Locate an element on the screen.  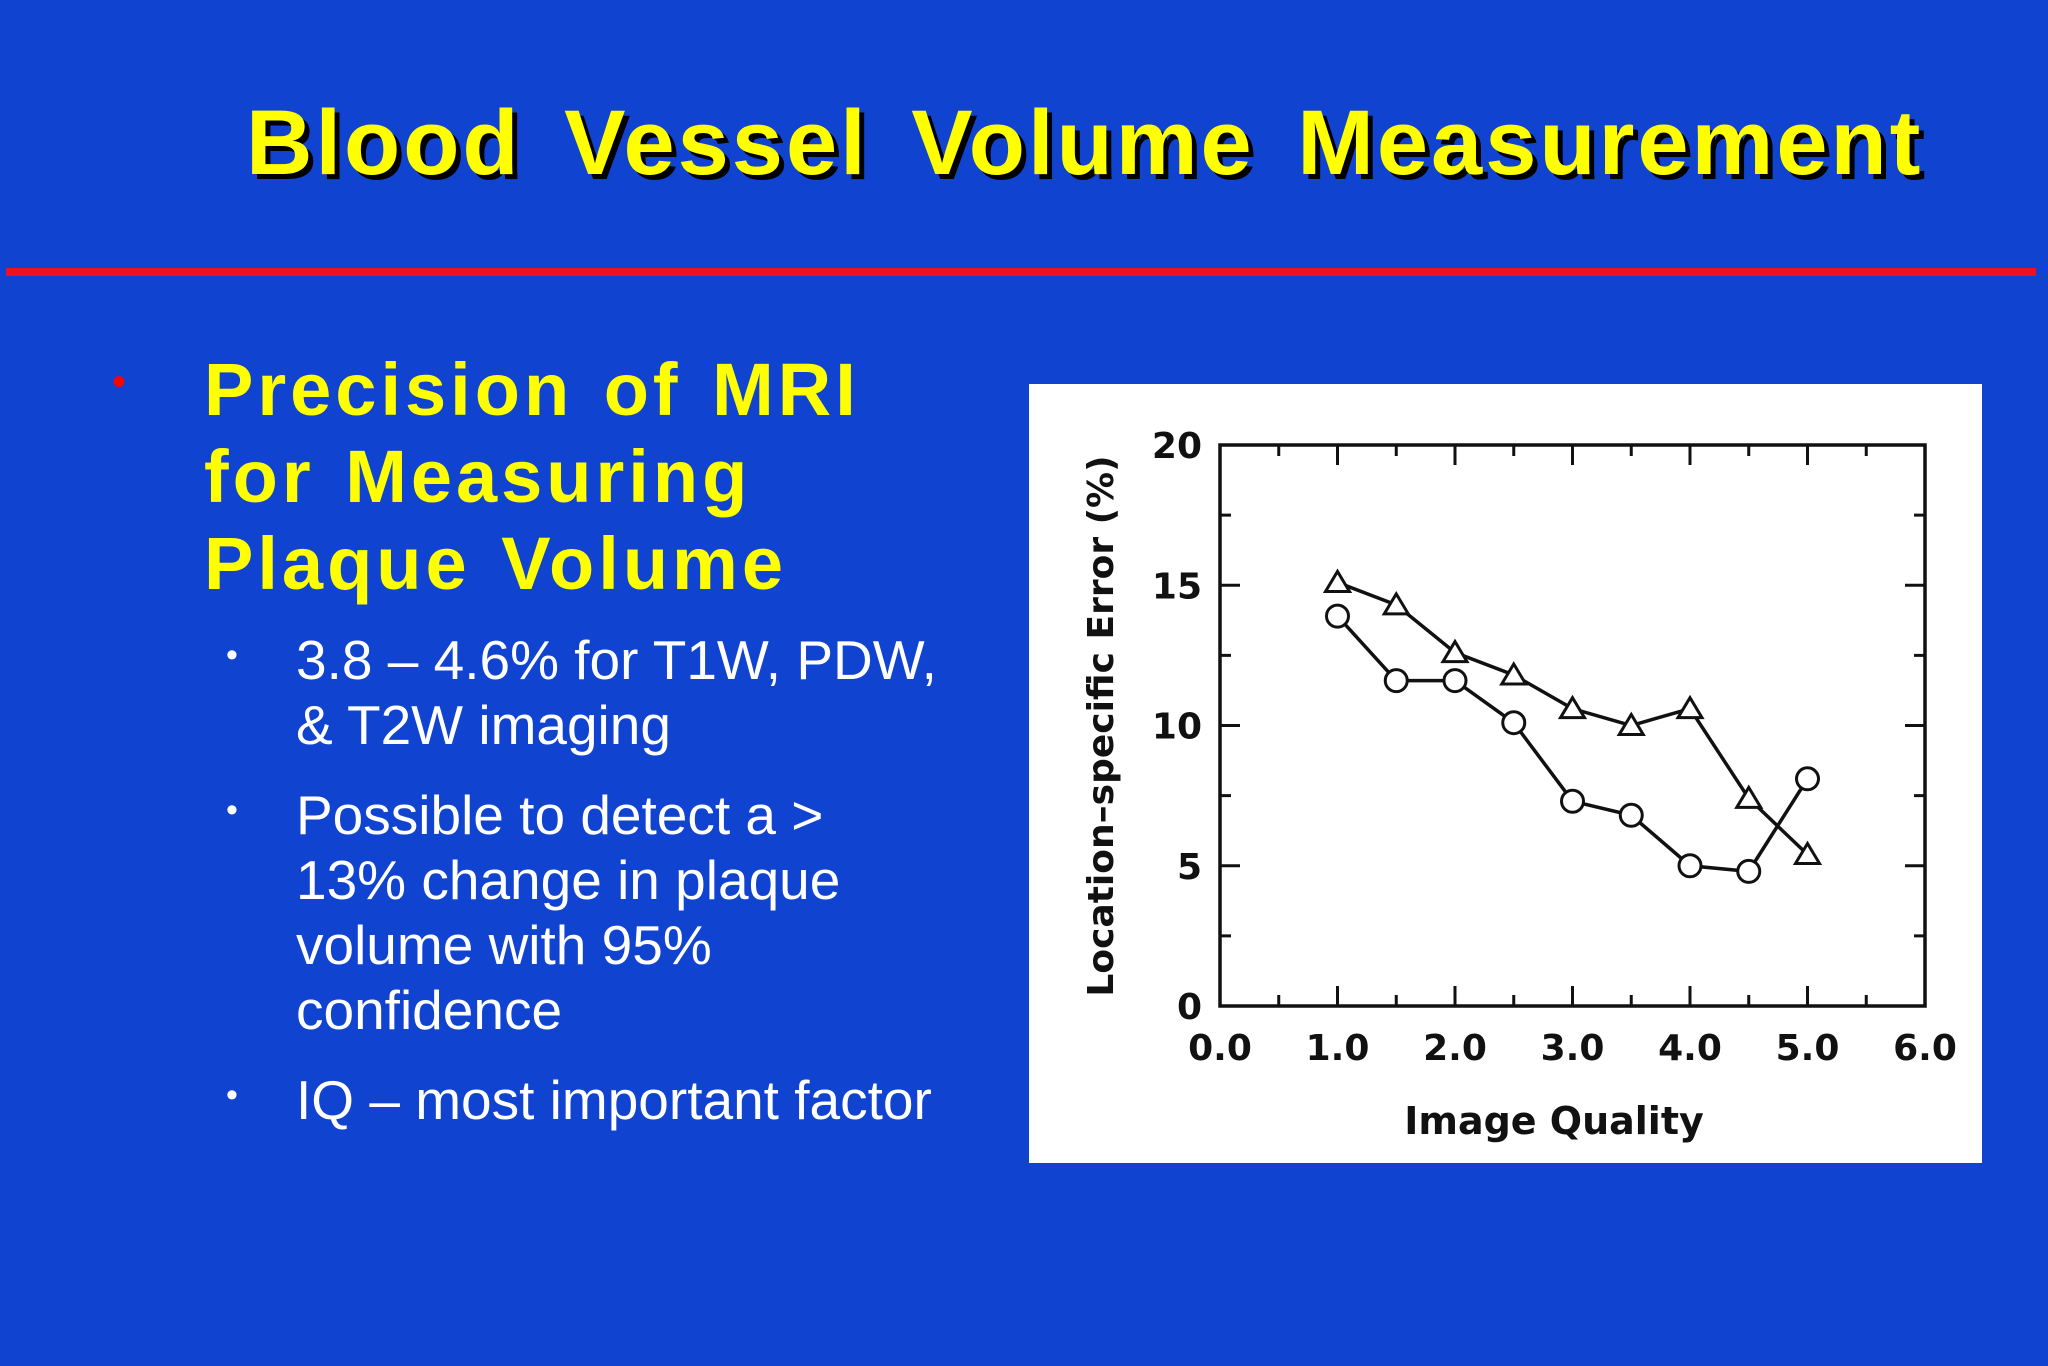
sub-point-iq: • IQ – most important factor is located at coordinates (582, 1100).